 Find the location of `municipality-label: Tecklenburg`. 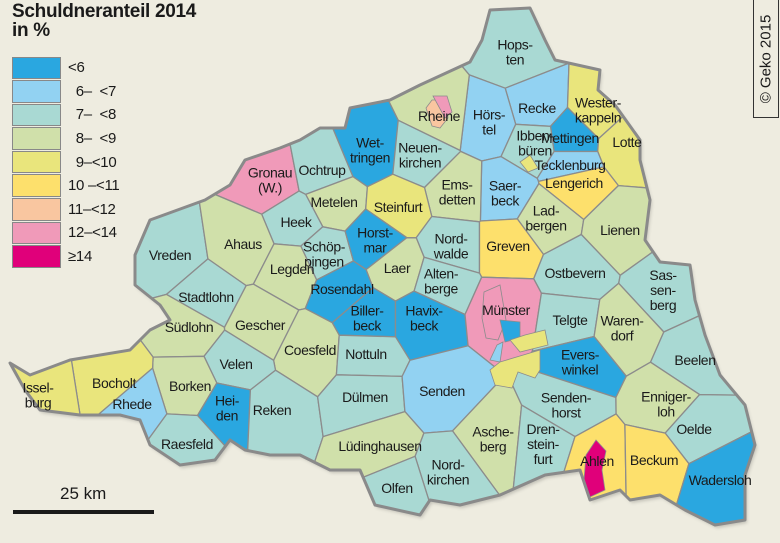

municipality-label: Tecklenburg is located at coordinates (569, 165).